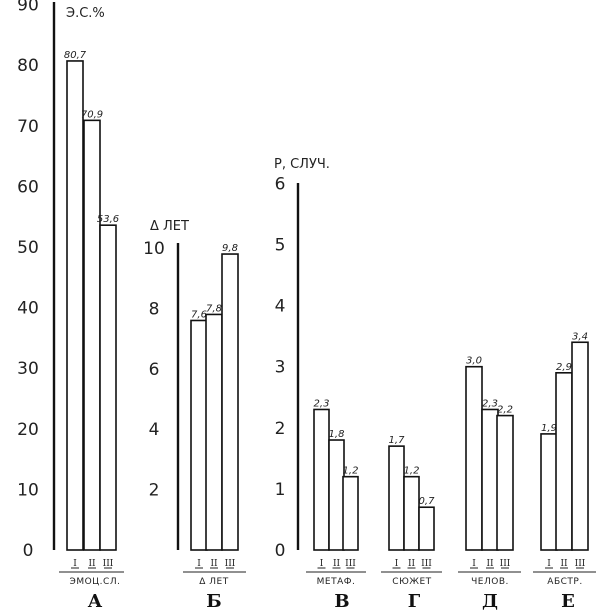 This screenshot has width=600, height=613. Describe the element at coordinates (92, 114) in the screenshot. I see `panel-a-bar-value-label: 70,9` at that location.